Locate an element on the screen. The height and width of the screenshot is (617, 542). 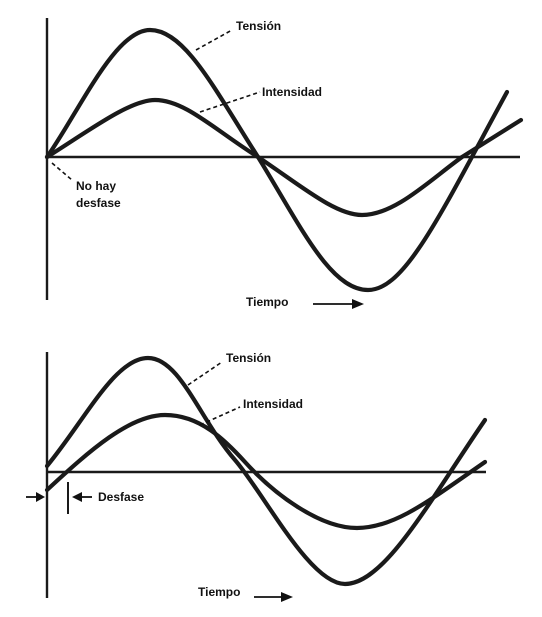
bottom-time-label: Tiempo is located at coordinates (219, 592).